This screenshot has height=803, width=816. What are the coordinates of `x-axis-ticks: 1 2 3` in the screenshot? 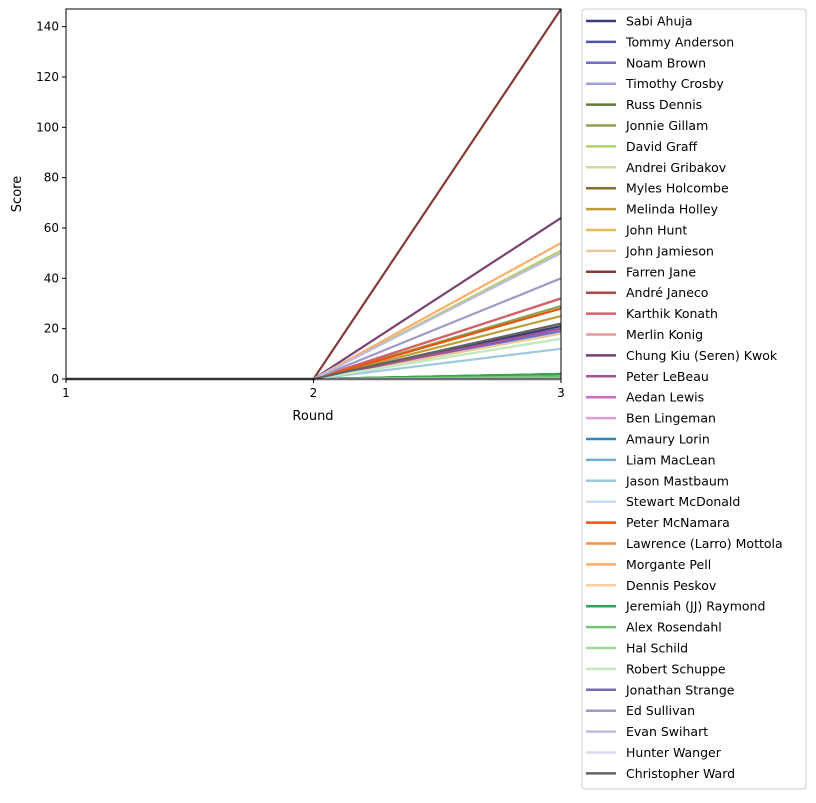 It's located at (313, 389).